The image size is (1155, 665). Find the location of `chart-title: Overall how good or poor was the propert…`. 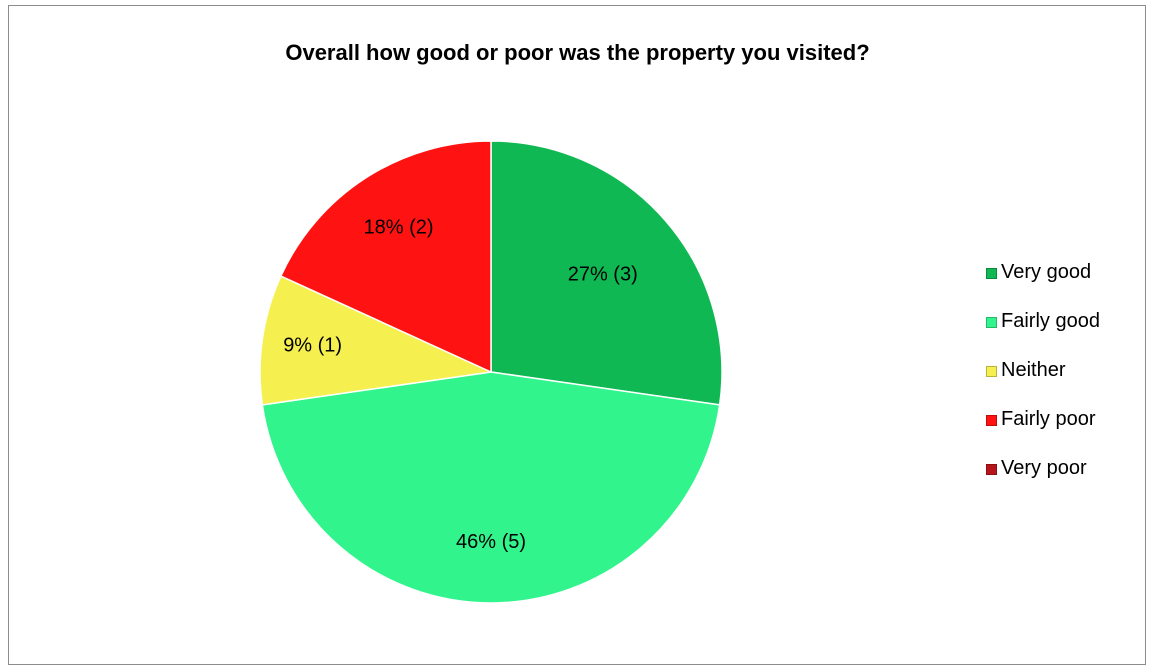

chart-title: Overall how good or poor was the propert… is located at coordinates (577, 52).